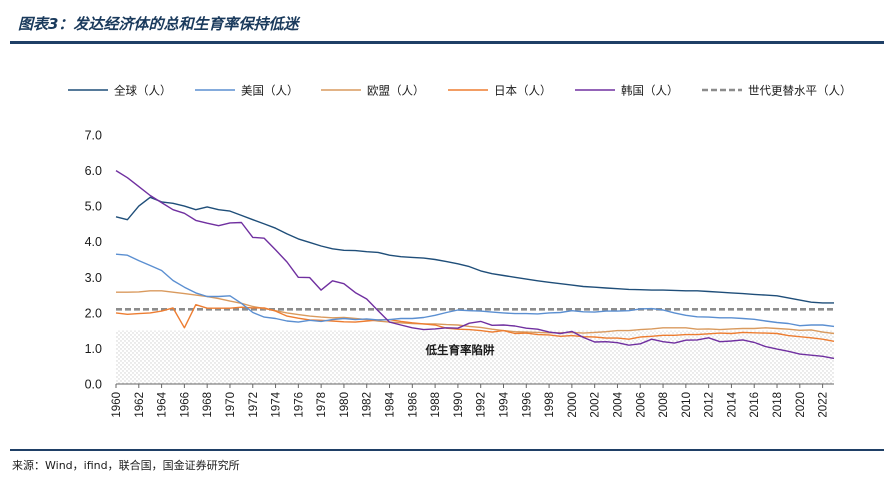  What do you see at coordinates (732, 404) in the screenshot?
I see `x-tick-label: 2014` at bounding box center [732, 404].